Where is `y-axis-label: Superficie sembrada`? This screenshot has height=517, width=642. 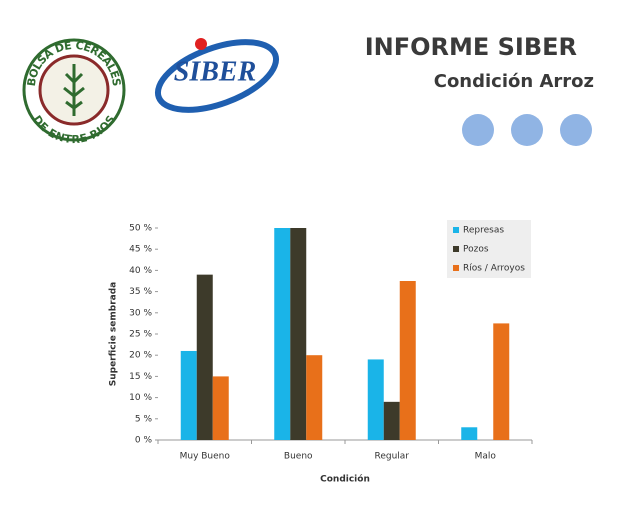
y-axis-label: Superficie sembrada is located at coordinates (114, 334).